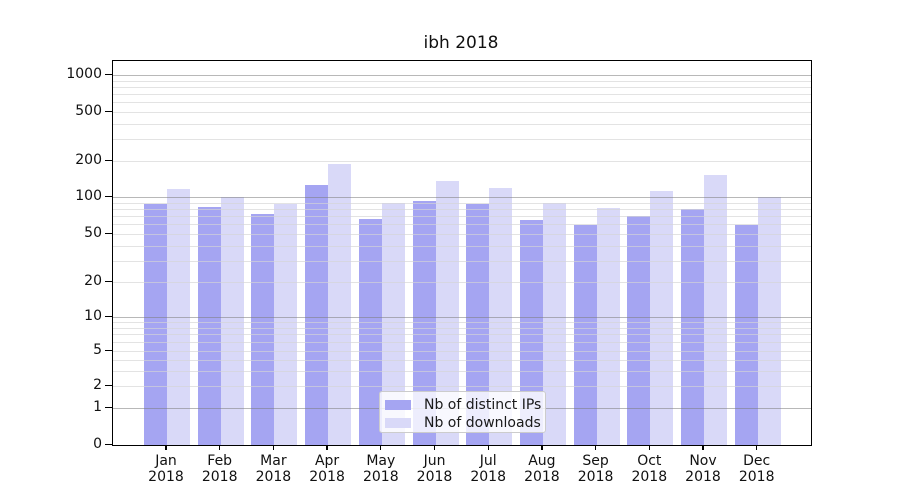 This screenshot has height=500, width=900. What do you see at coordinates (608, 326) in the screenshot?
I see `bar-nb-of-downloads-sep` at bounding box center [608, 326].